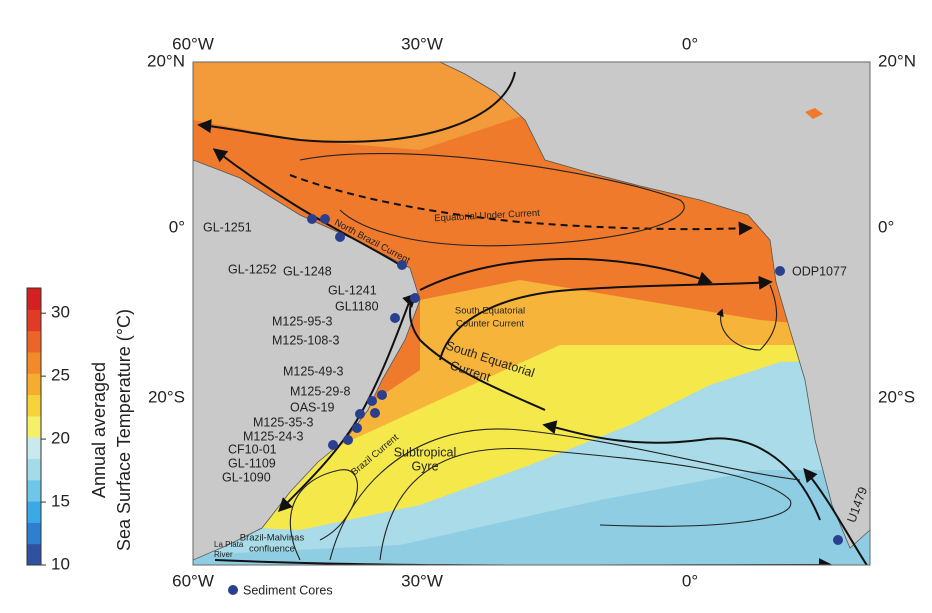 The image size is (932, 613). I want to click on colorbar-tick-label: 25, so click(60, 375).